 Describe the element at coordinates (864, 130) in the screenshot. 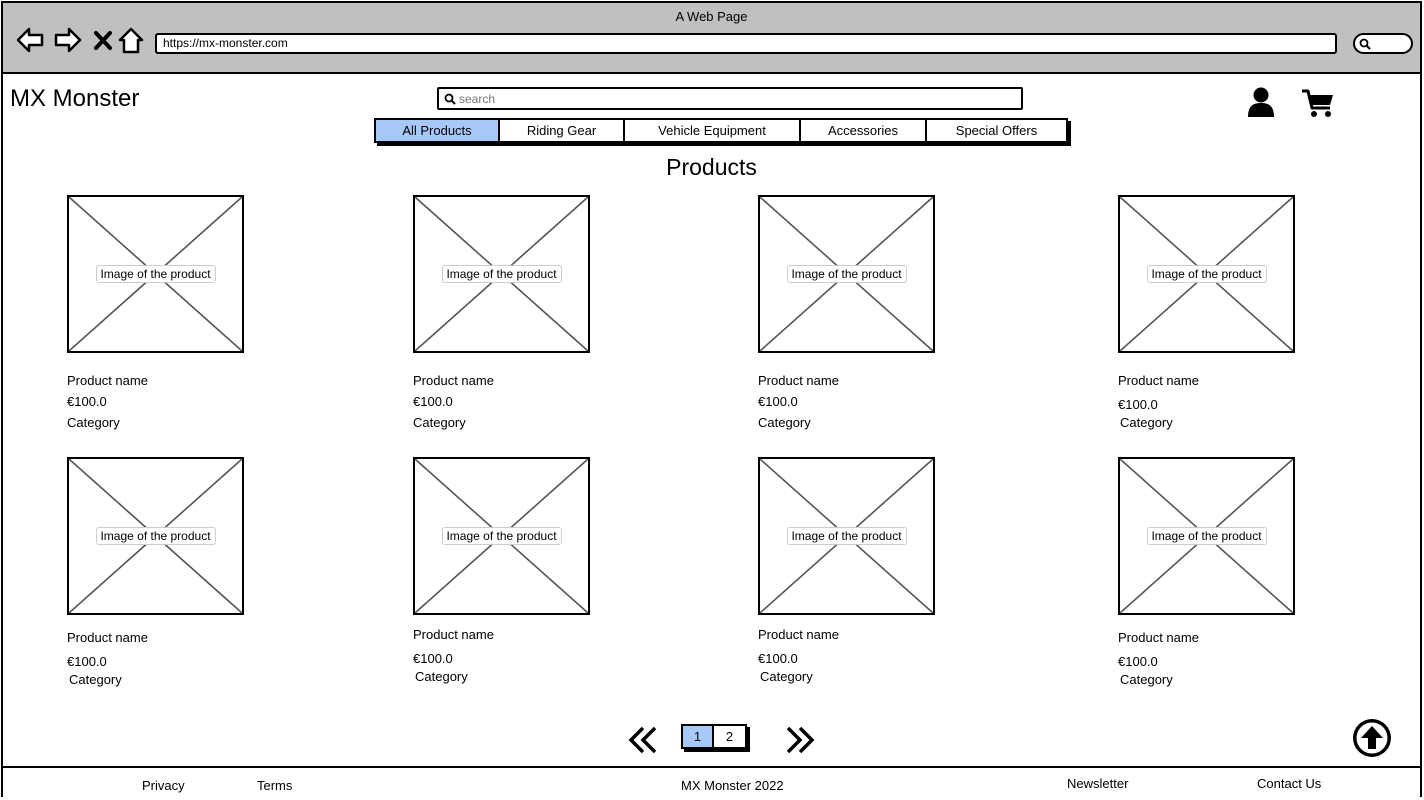

I see `tab-accessories: Accessories` at that location.